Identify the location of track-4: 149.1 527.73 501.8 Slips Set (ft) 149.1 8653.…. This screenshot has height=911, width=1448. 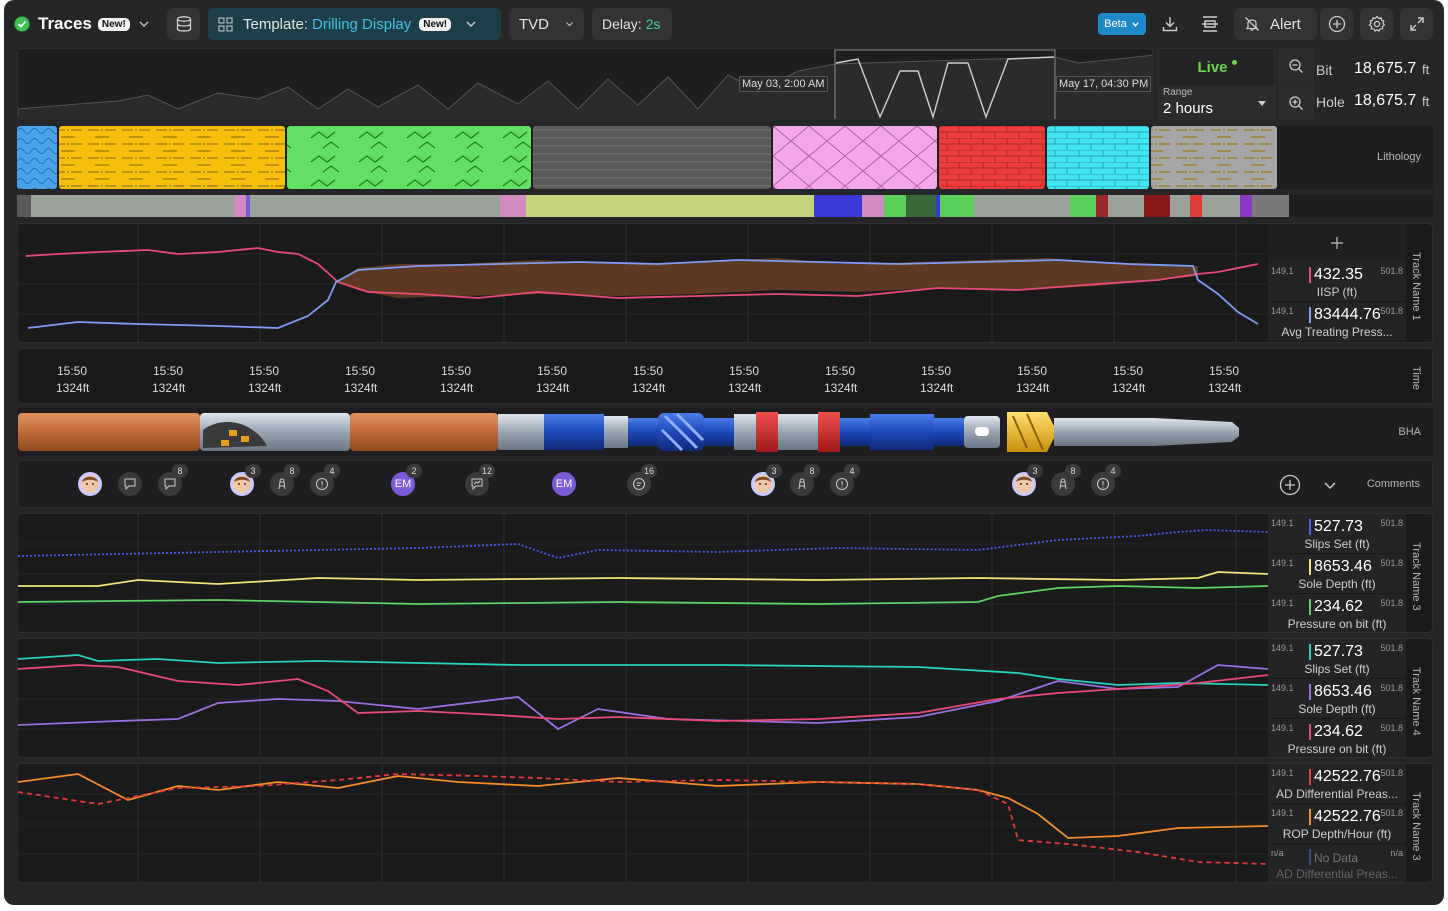
(725, 698).